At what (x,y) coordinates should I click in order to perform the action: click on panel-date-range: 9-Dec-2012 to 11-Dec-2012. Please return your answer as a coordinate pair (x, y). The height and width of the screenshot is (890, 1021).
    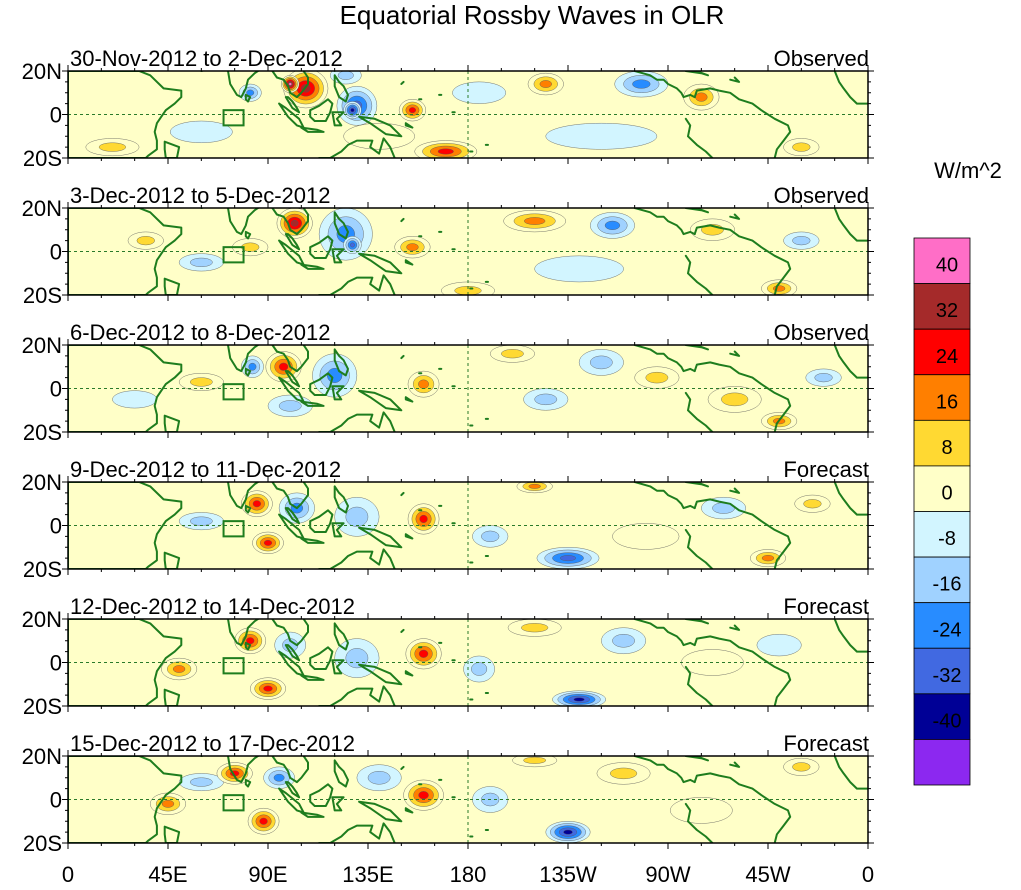
    Looking at the image, I should click on (205, 469).